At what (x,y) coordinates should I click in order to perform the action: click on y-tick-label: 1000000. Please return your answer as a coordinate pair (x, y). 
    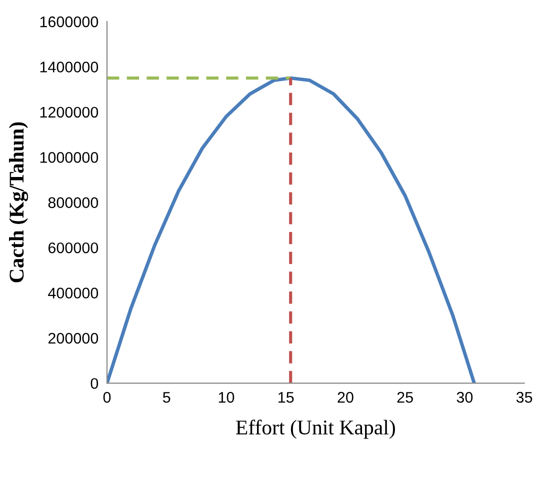
    Looking at the image, I should click on (69, 157).